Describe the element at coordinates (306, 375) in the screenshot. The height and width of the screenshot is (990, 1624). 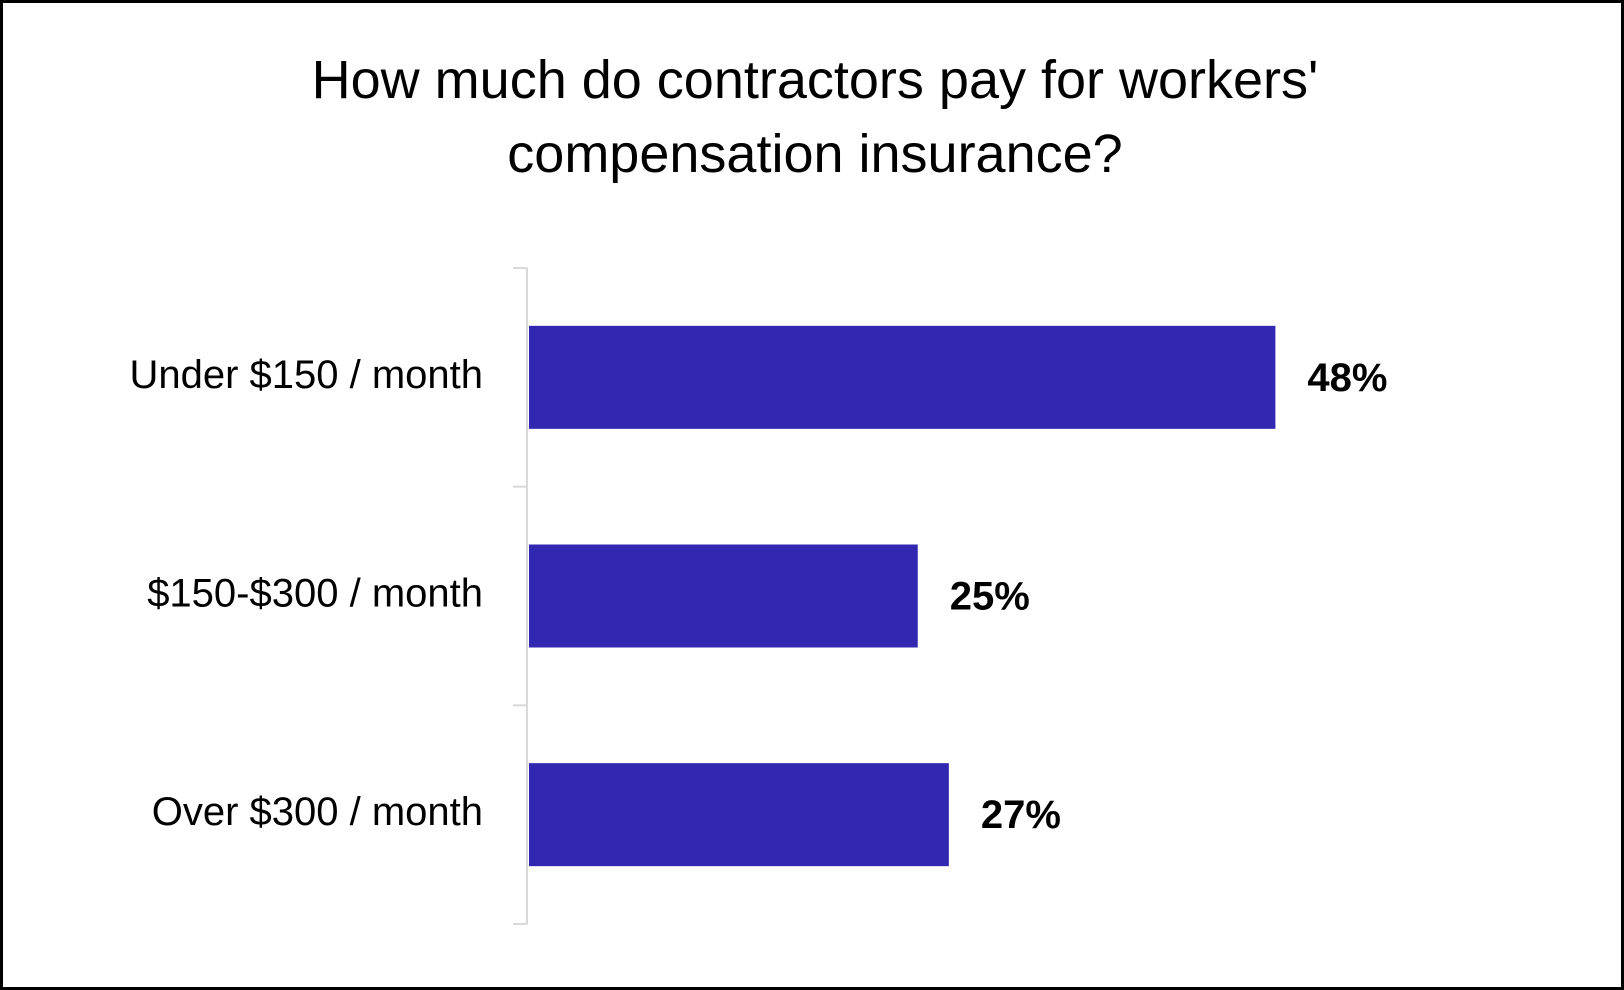
I see `category-label: Under $150 / month` at that location.